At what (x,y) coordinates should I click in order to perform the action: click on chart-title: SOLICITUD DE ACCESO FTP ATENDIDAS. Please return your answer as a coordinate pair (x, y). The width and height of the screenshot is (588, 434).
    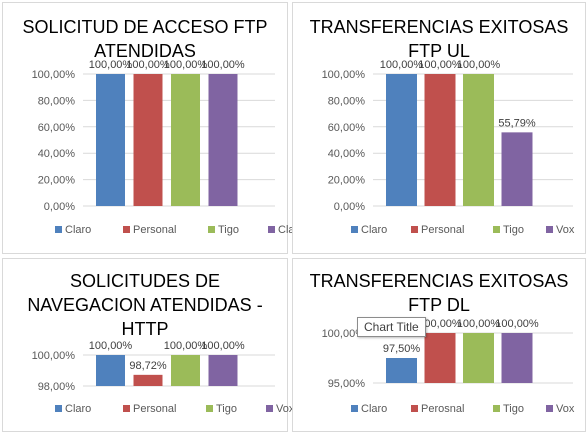
    Looking at the image, I should click on (145, 39).